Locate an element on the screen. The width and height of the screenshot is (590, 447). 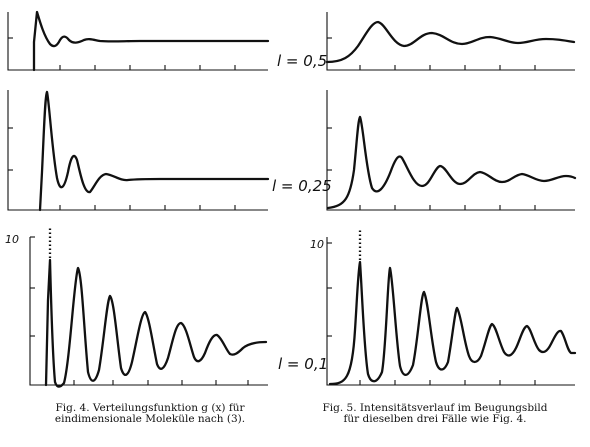
fig4-panel-middle is located at coordinates (138, 151).